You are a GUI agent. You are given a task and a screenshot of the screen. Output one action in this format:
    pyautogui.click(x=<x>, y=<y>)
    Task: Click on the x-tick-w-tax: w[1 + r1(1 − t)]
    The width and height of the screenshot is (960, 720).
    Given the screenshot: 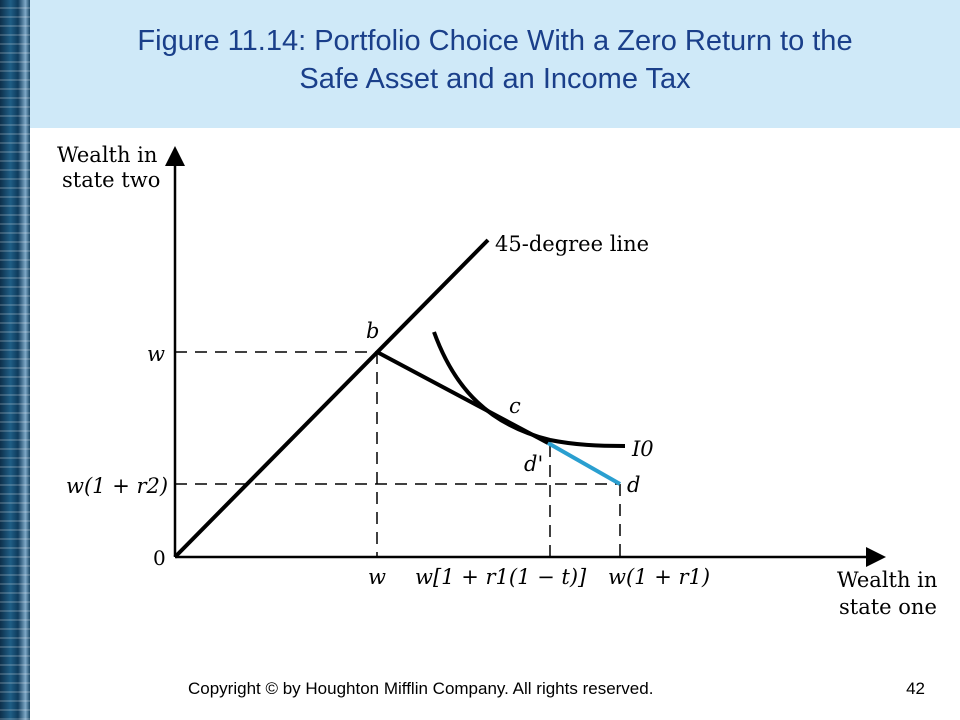 What is the action you would take?
    pyautogui.click(x=501, y=577)
    